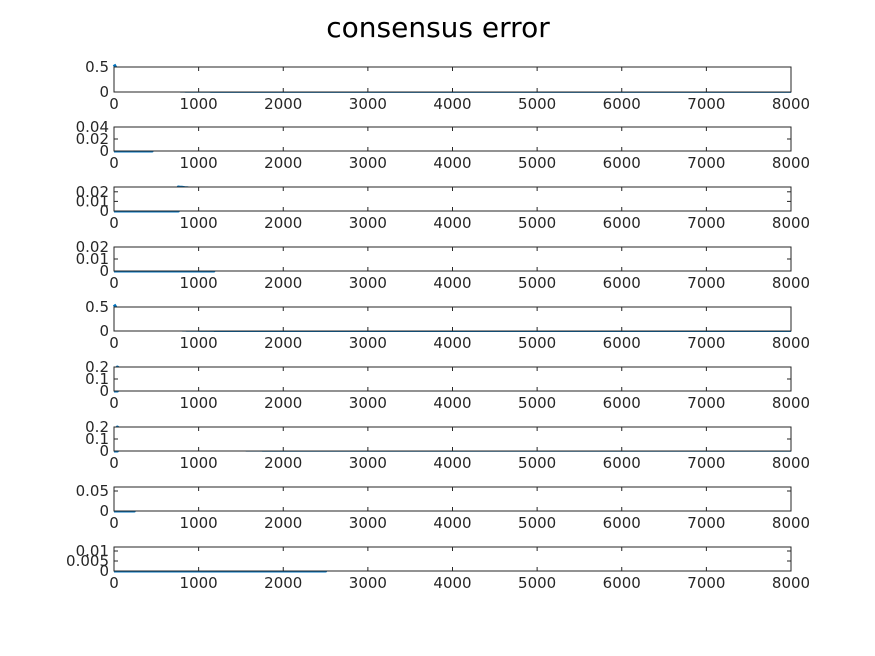  I want to click on subplot-6-xtick-label-2: 2000, so click(283, 403).